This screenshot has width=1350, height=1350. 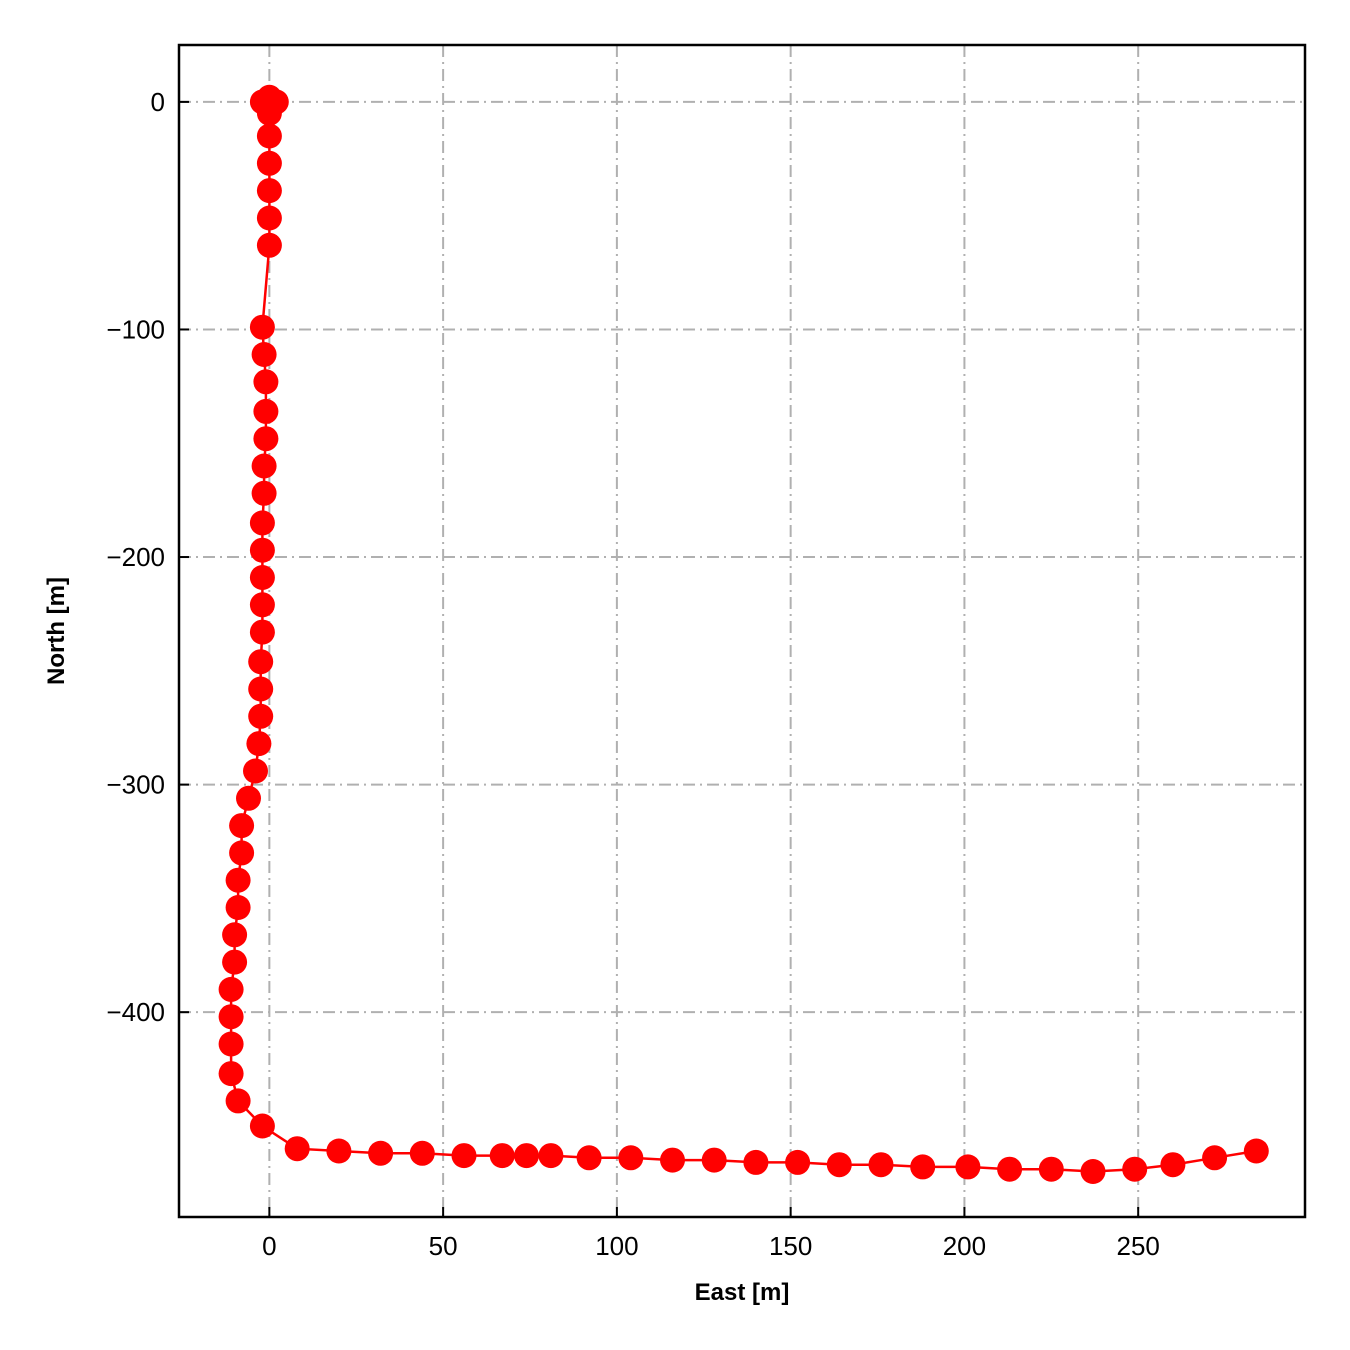 What do you see at coordinates (269, 1246) in the screenshot?
I see `x-tick-label: 0` at bounding box center [269, 1246].